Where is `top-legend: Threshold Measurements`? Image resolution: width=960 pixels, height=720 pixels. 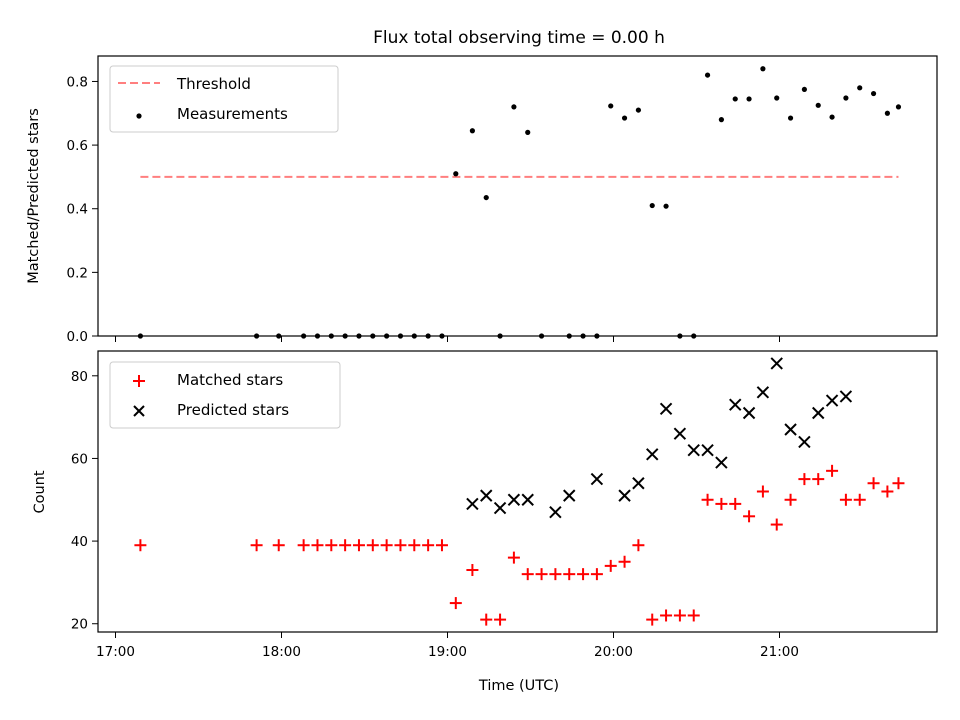 top-legend: Threshold Measurements is located at coordinates (224, 99).